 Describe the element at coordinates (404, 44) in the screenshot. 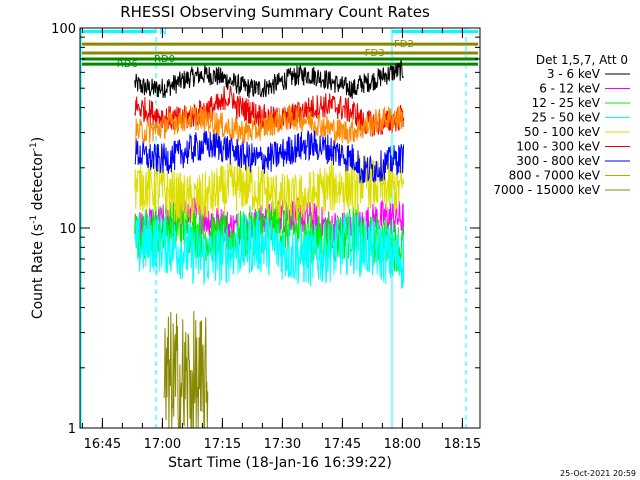

I see `flag-label: FD2` at that location.